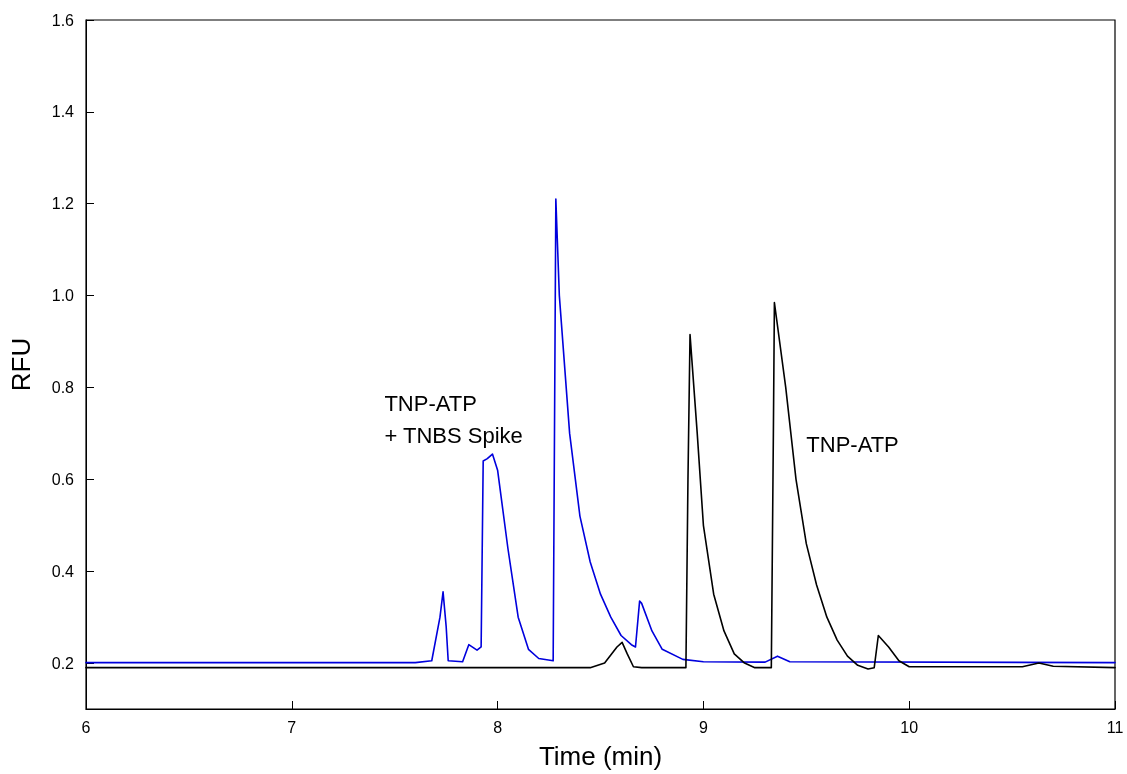 Image resolution: width=1127 pixels, height=774 pixels. I want to click on series-label: TNP-ATP + TNBS Spike, so click(453, 419).